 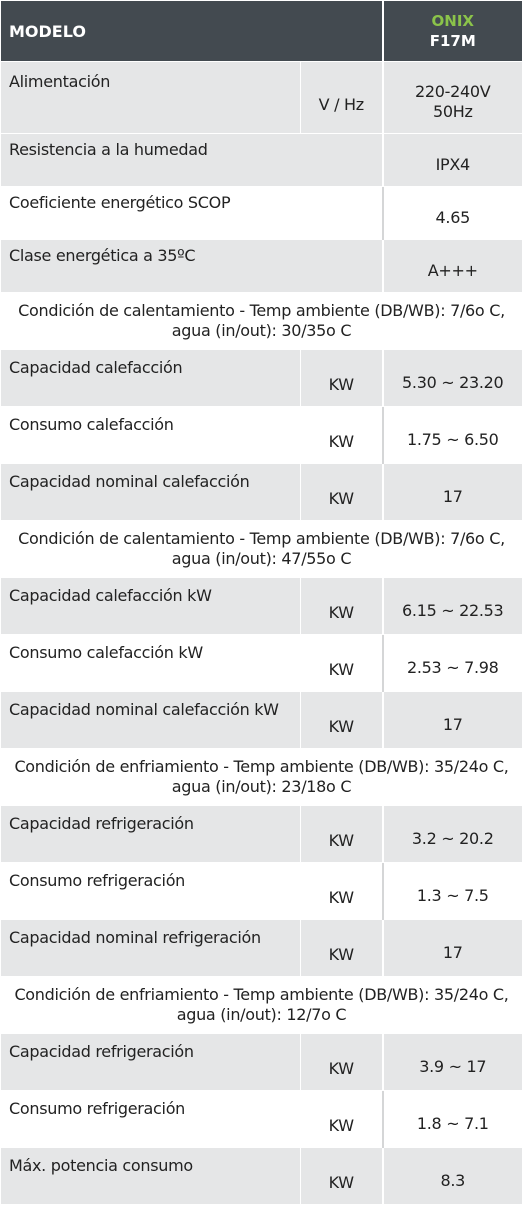 I want to click on table-row: Consumo refrigeración KW 1.8 ~ 7.1, so click(x=261, y=1119).